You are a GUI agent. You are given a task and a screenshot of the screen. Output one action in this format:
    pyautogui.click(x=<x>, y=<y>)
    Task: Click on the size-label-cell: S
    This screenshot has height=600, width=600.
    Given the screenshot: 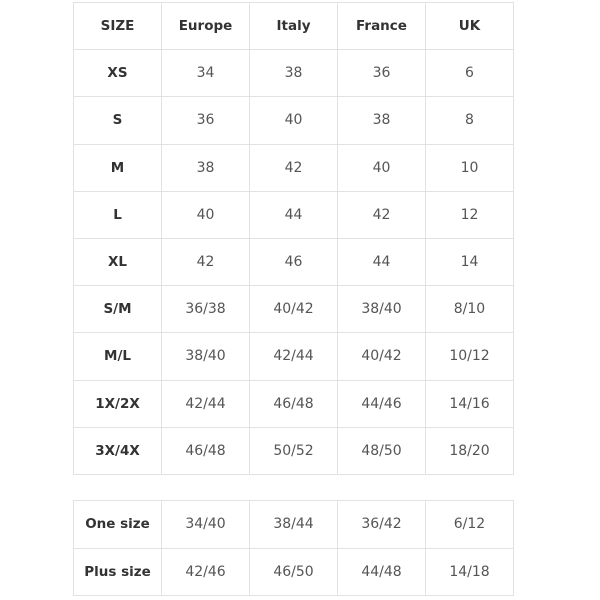 What is the action you would take?
    pyautogui.click(x=117, y=120)
    